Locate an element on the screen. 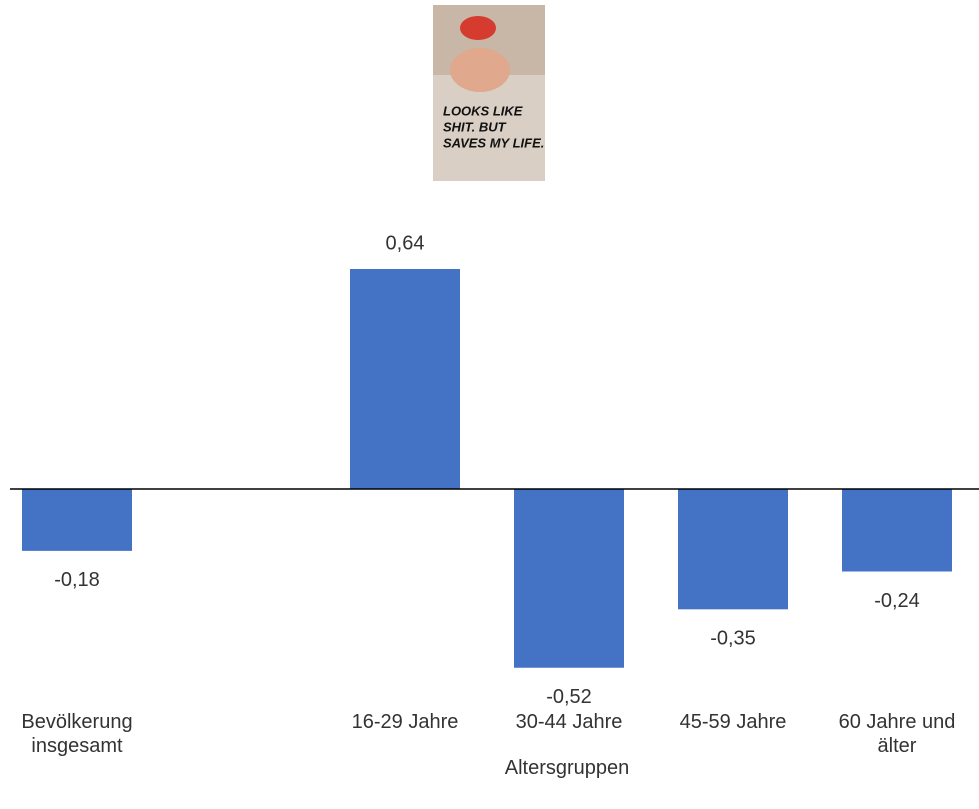  poster-text: SHIT. BUT is located at coordinates (475, 126).